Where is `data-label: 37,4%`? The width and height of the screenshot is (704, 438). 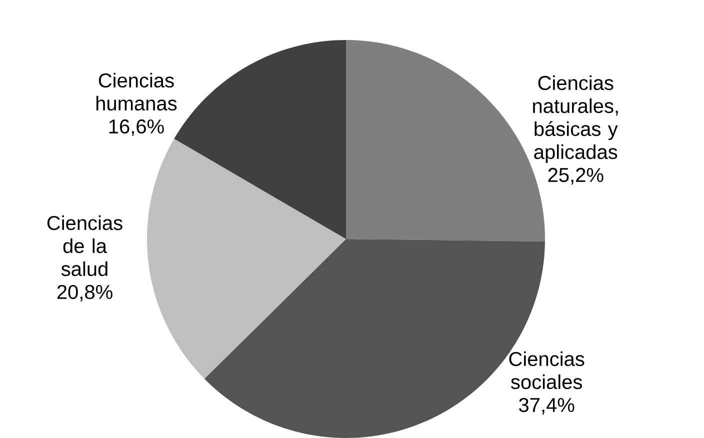
data-label: 37,4% is located at coordinates (546, 406).